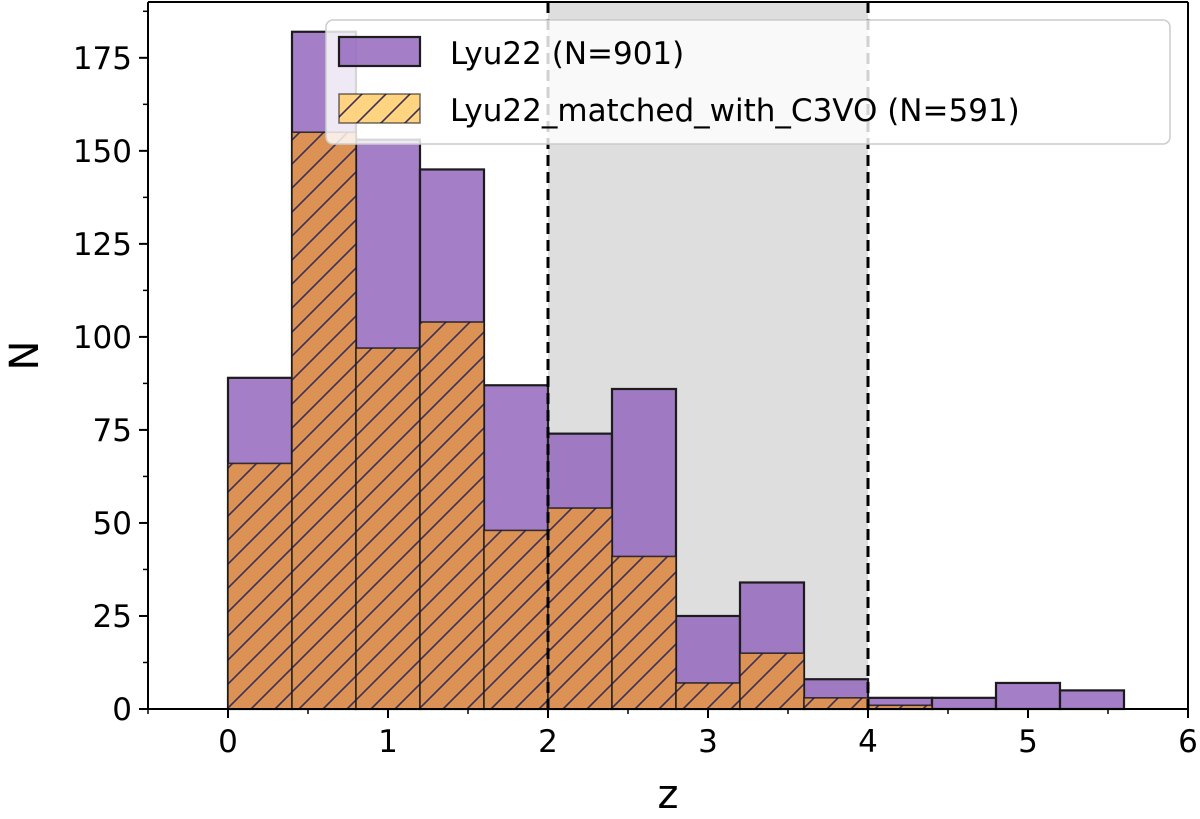 This screenshot has width=1200, height=819. Describe the element at coordinates (102, 59) in the screenshot. I see `y-tick-label: 175` at that location.